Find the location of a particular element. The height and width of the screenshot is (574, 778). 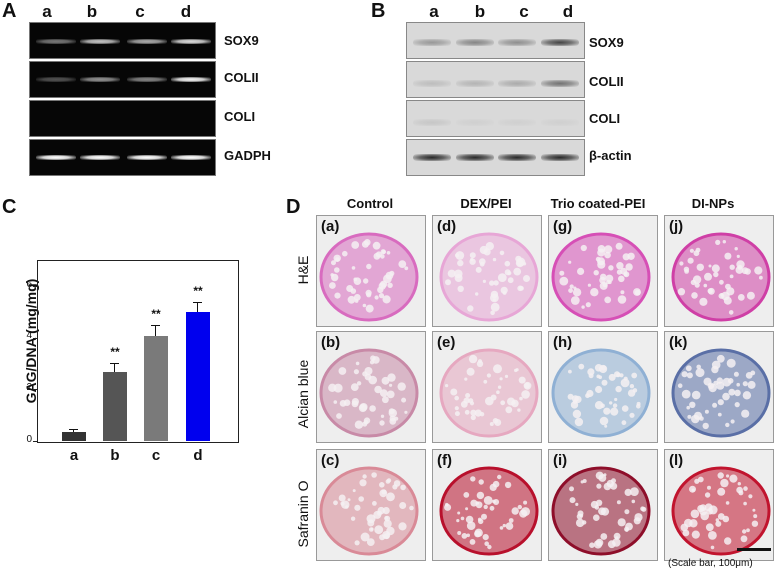

histology-tile-label: (c) is located at coordinates (330, 460).